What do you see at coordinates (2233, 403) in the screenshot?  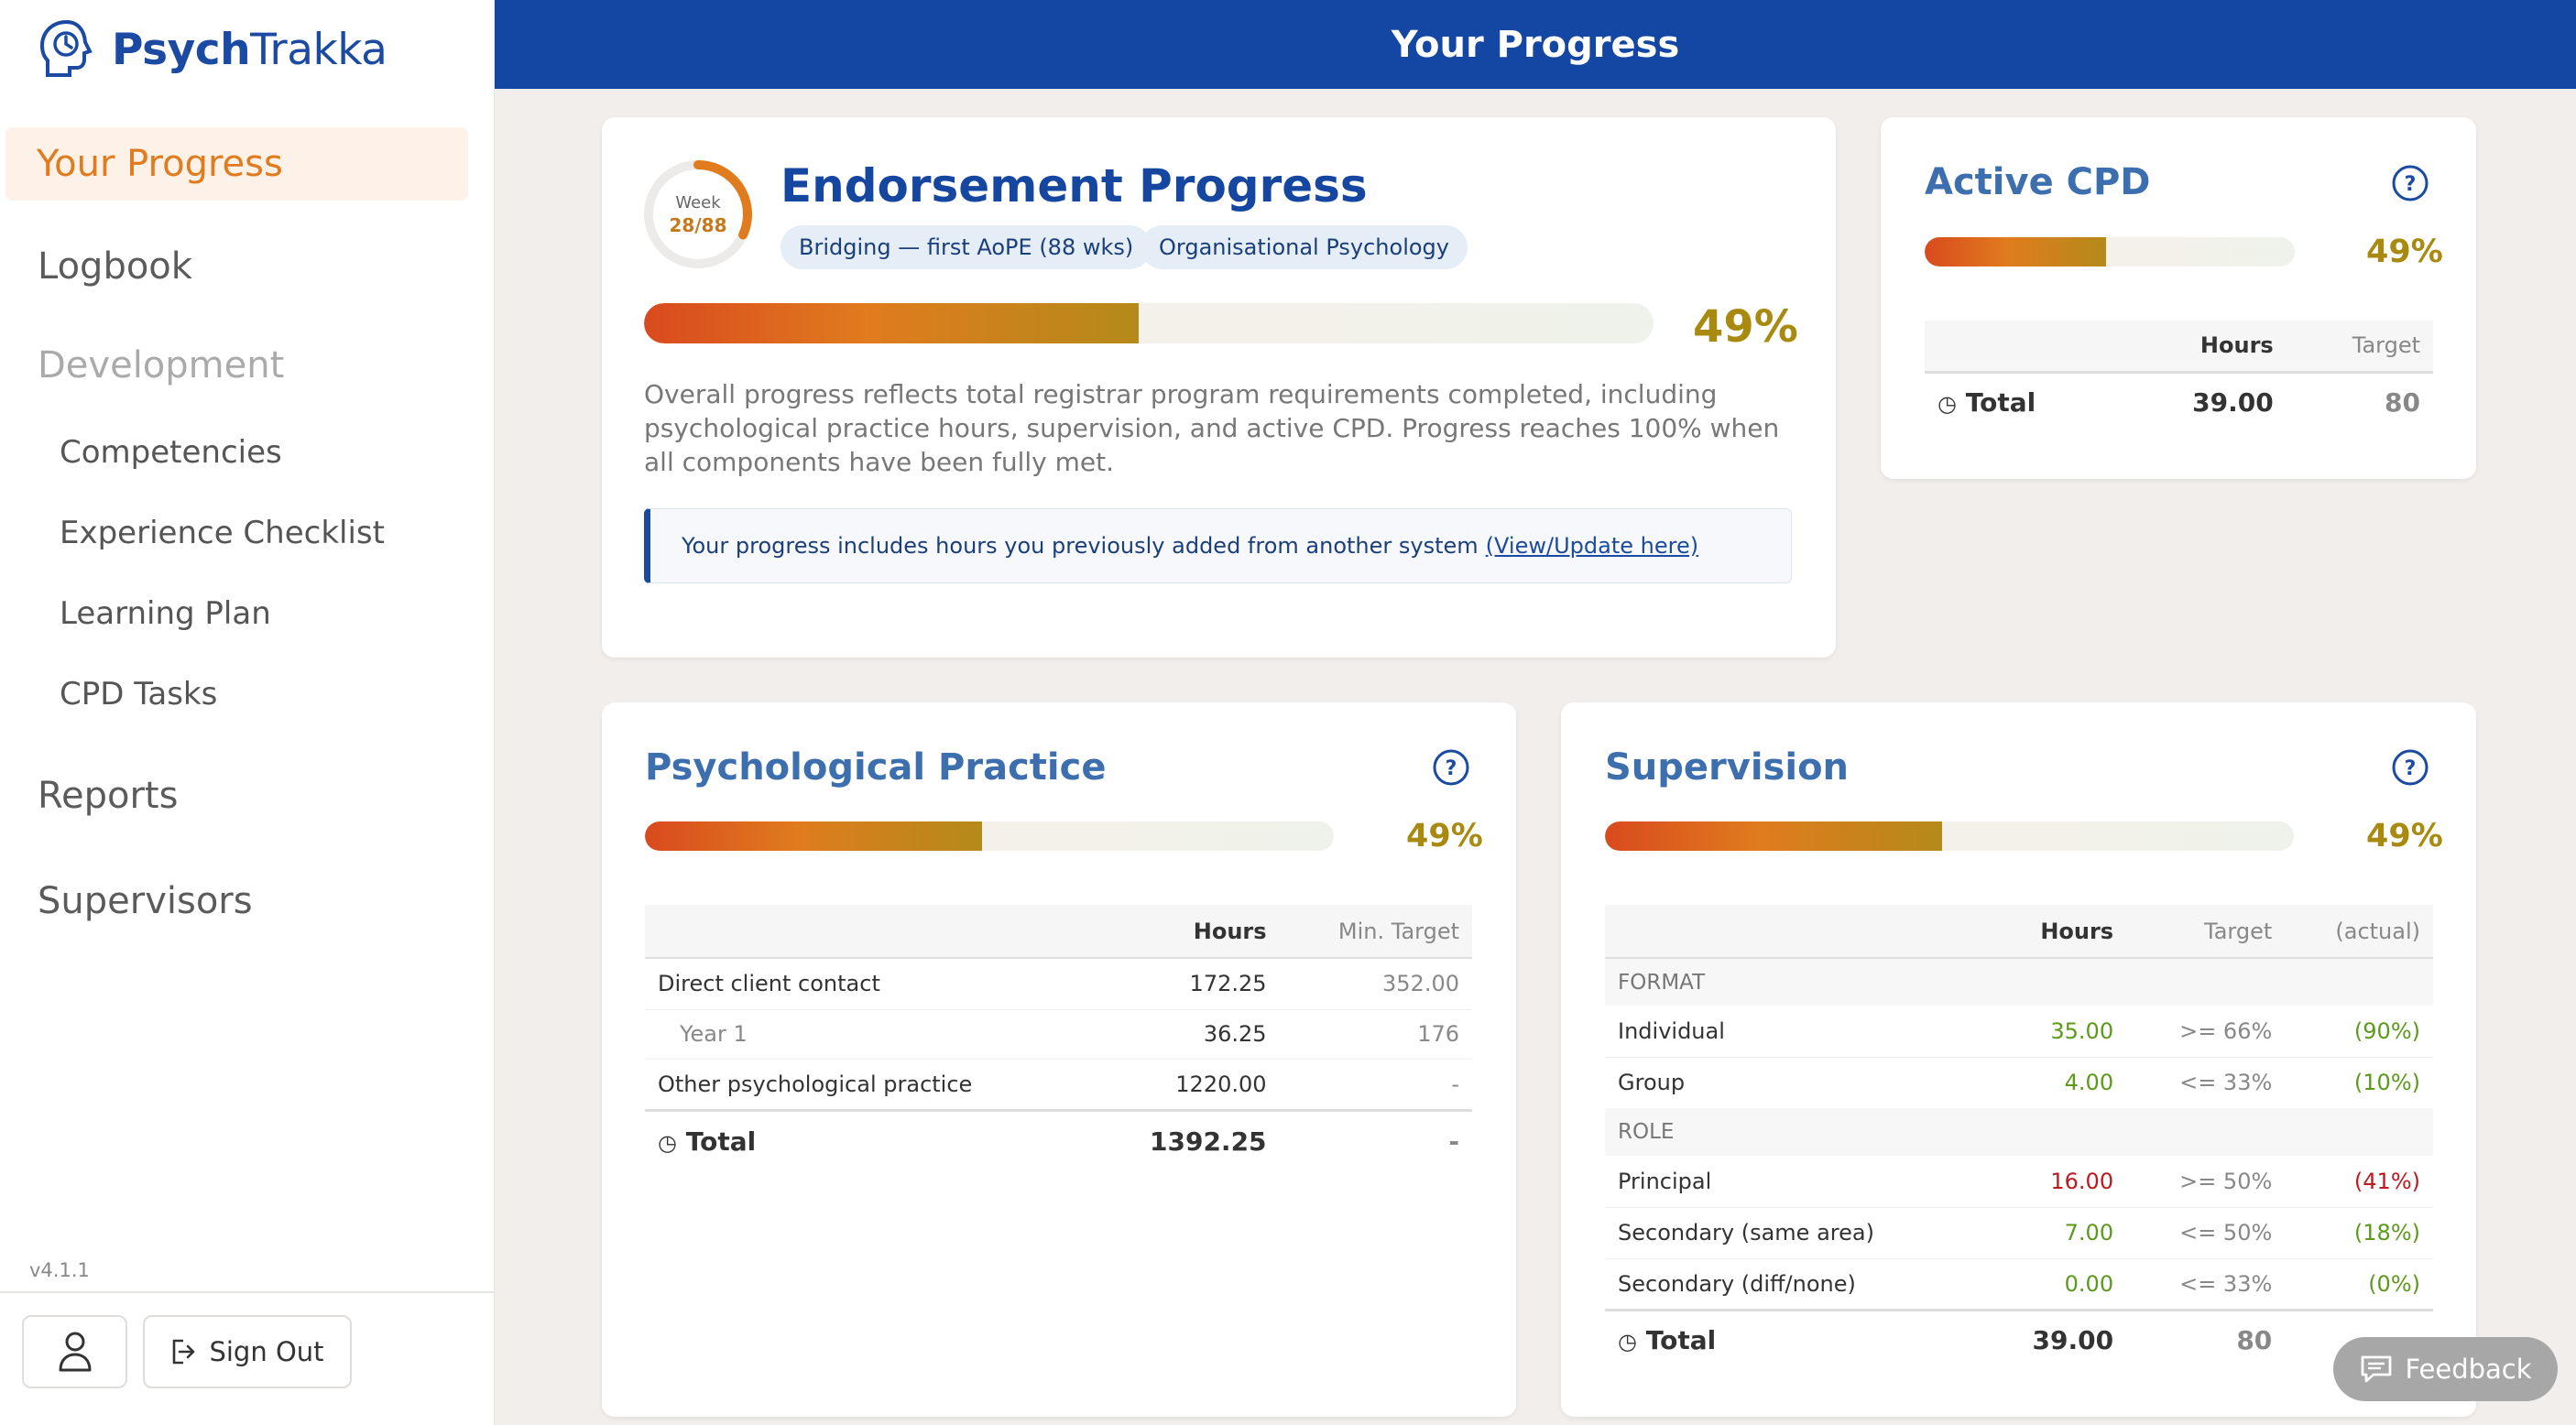 I see `total-hours: 39.00` at bounding box center [2233, 403].